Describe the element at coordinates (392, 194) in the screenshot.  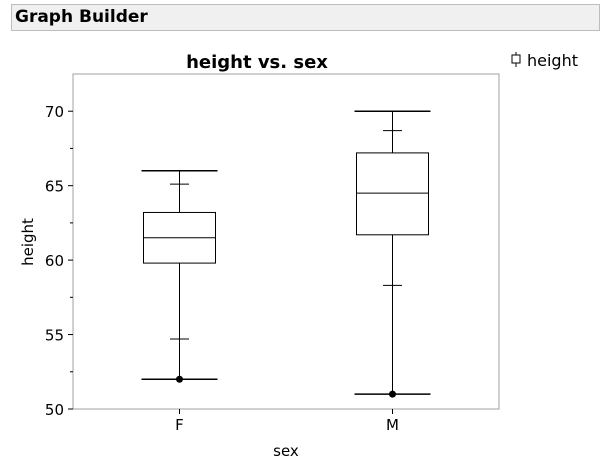
I see `iqr-box` at that location.